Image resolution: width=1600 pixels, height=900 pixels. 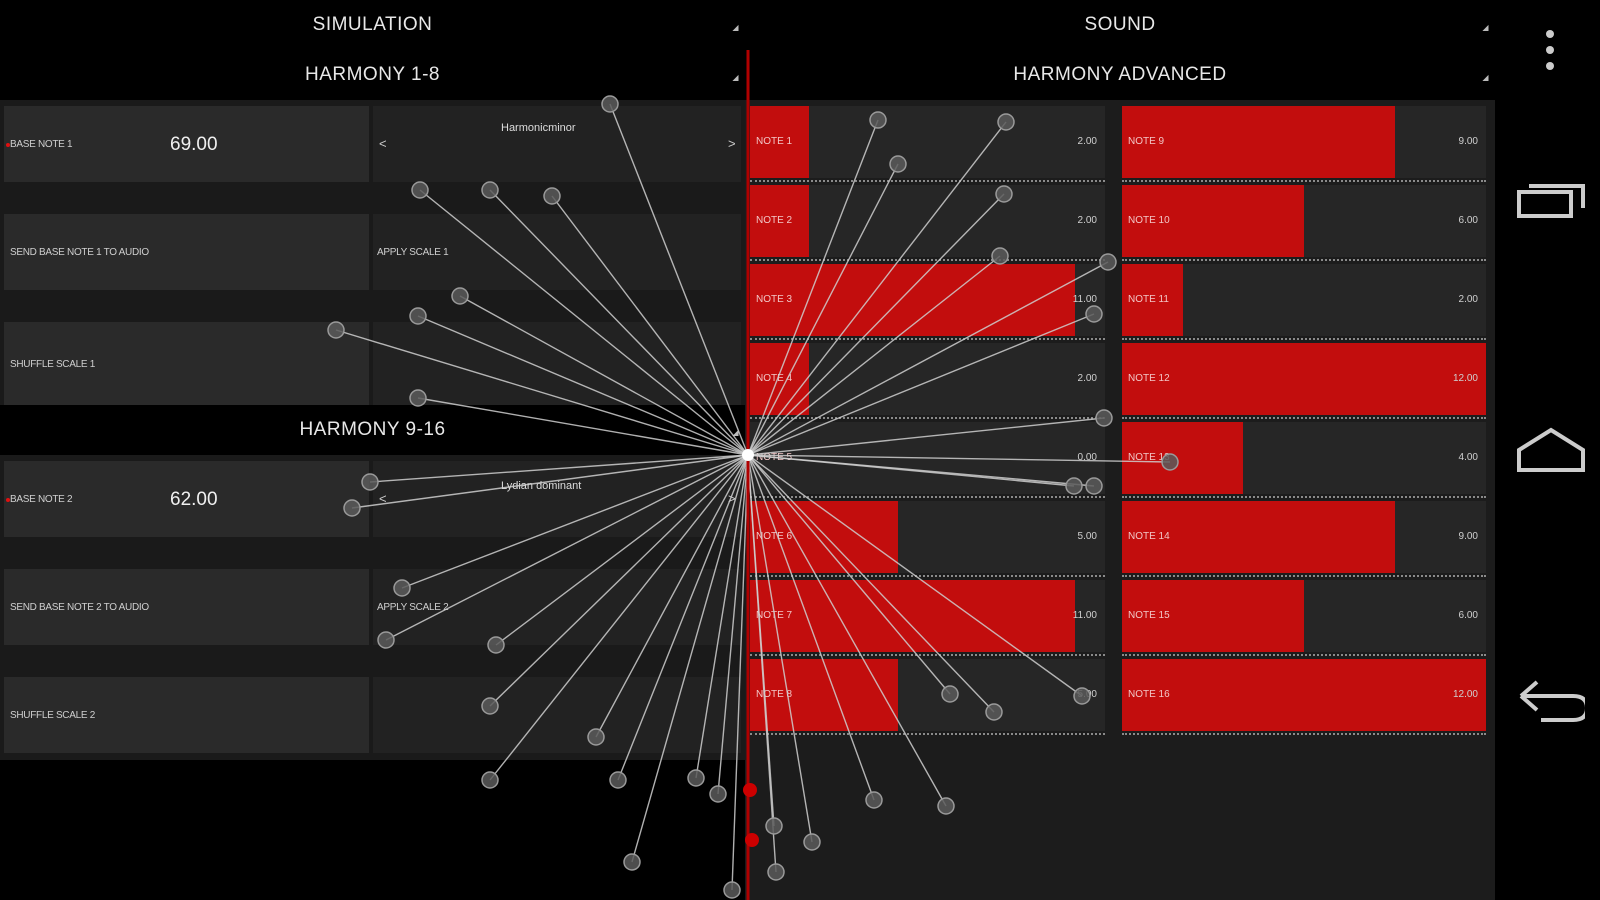 I want to click on home-button, so click(x=1550, y=450).